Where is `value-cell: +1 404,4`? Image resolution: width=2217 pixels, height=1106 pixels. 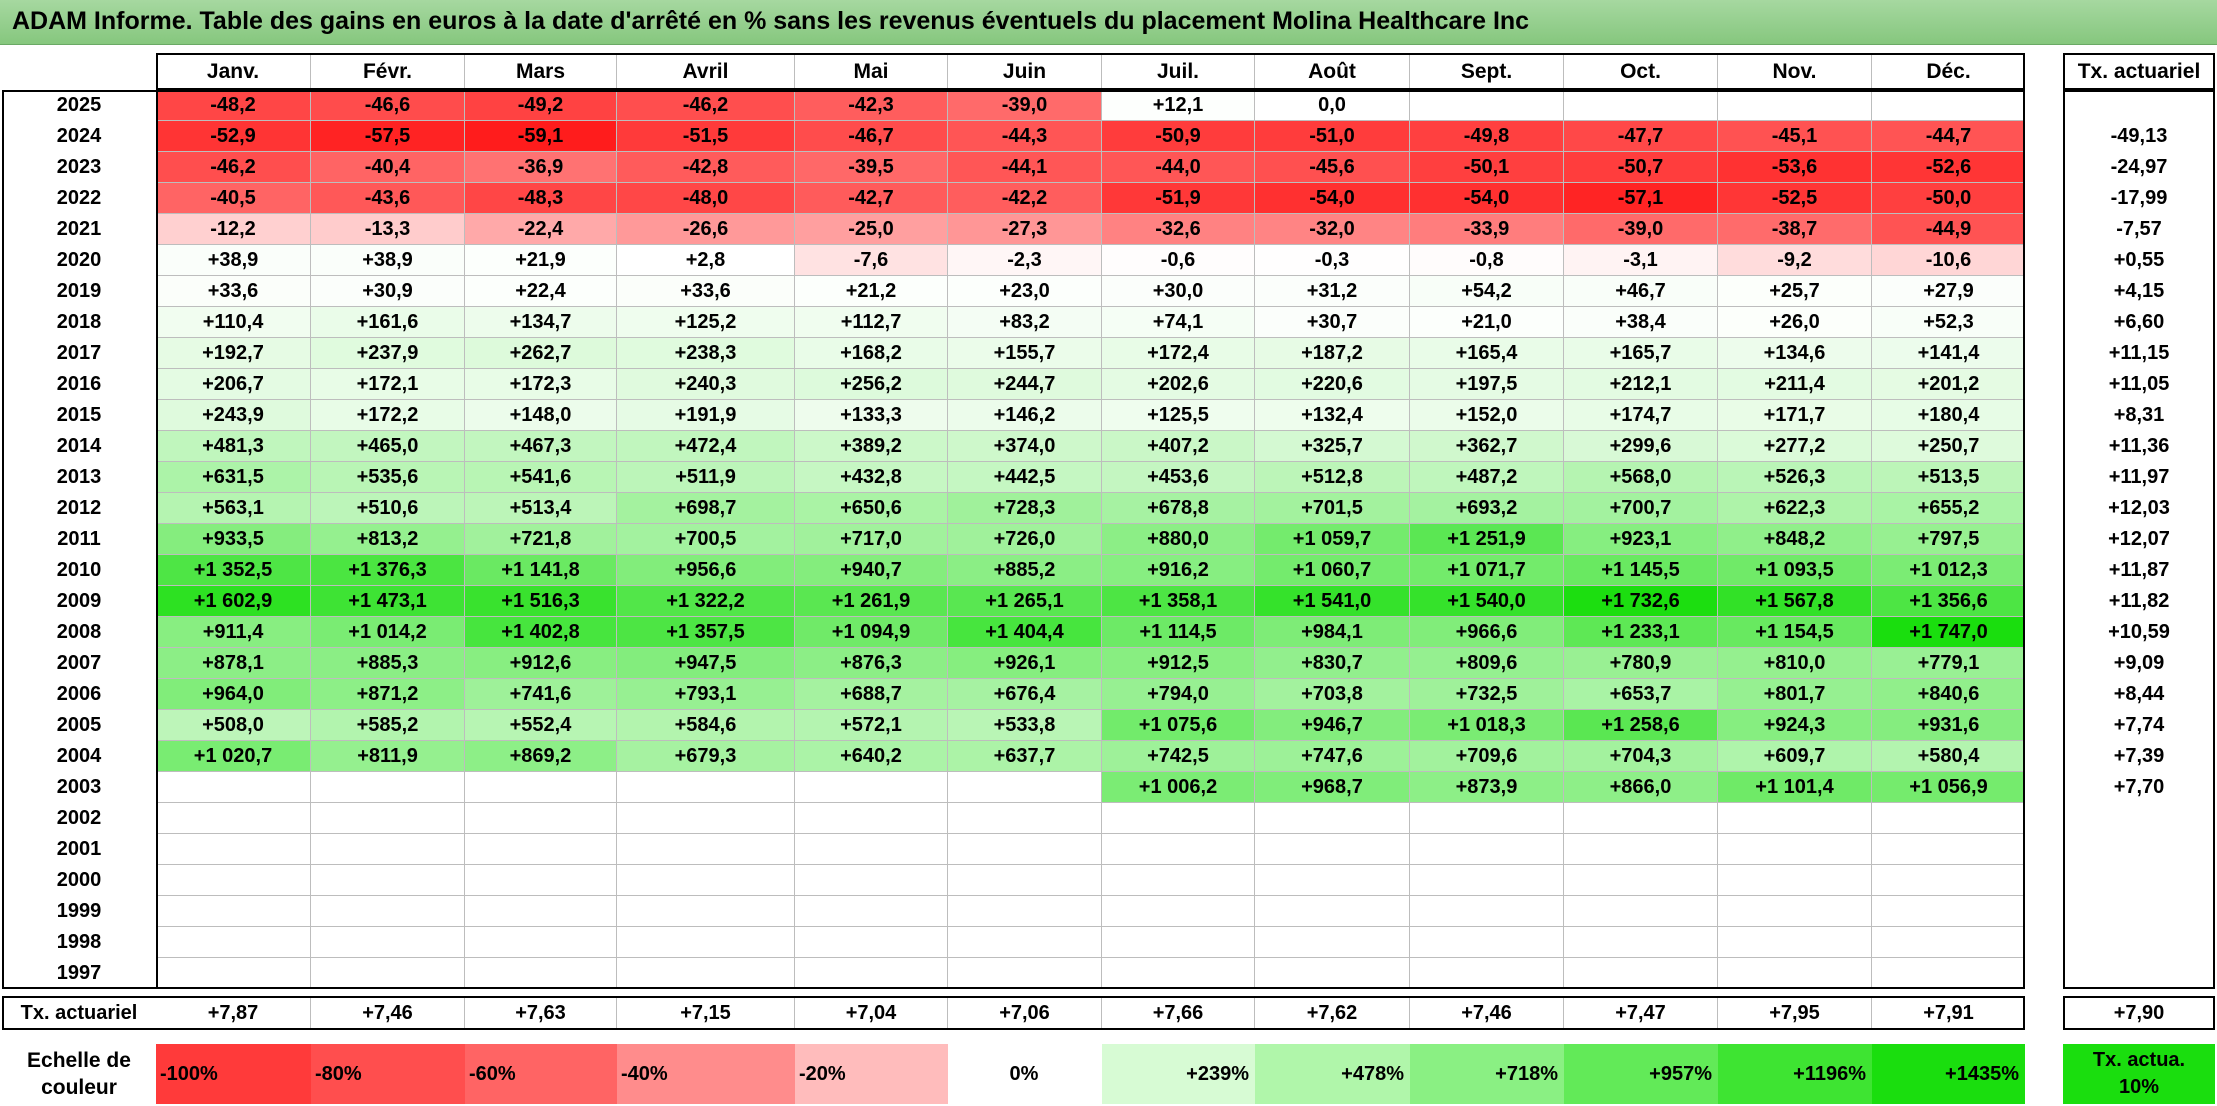
value-cell: +1 404,4 is located at coordinates (1025, 632).